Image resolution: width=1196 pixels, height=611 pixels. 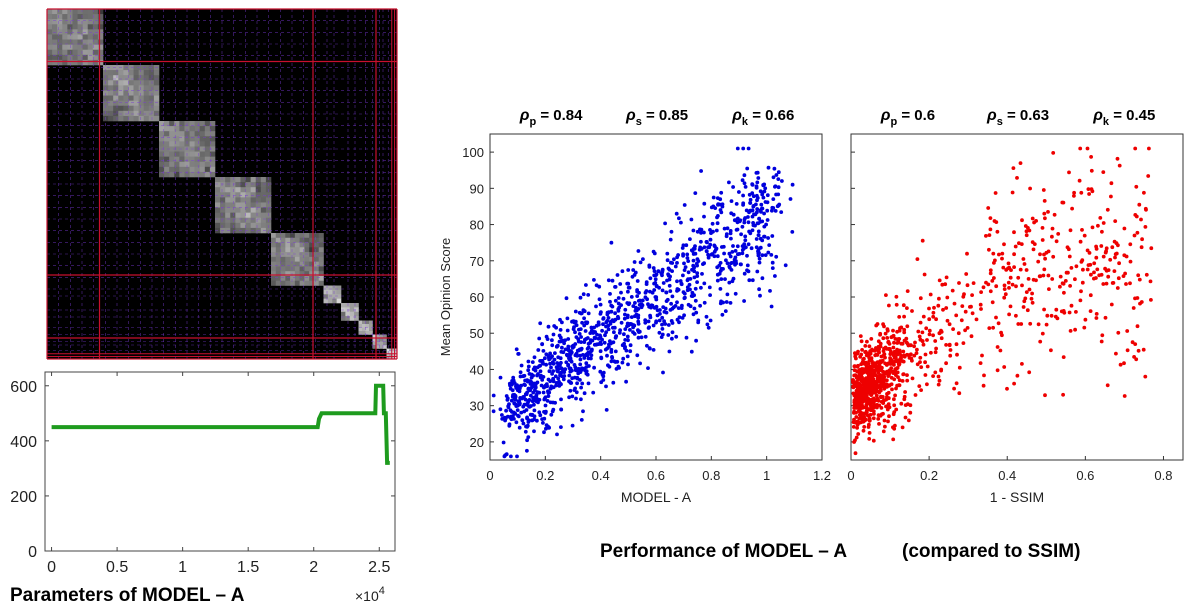 I want to click on rho-symbol: ρ, so click(x=1097, y=115).